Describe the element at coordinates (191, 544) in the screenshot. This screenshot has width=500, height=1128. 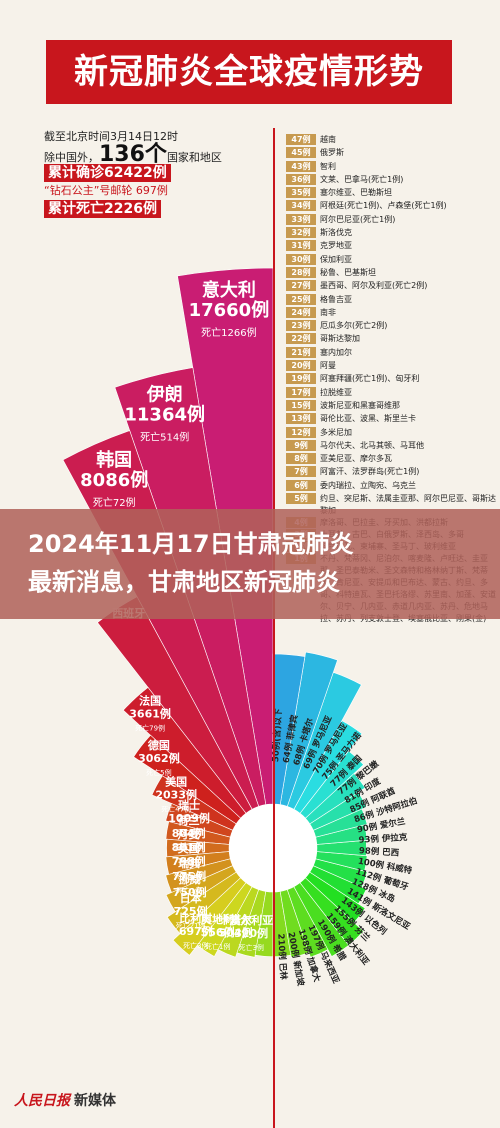
I see `headline-line-1: 2024年11月17日甘肃冠肺炎` at that location.